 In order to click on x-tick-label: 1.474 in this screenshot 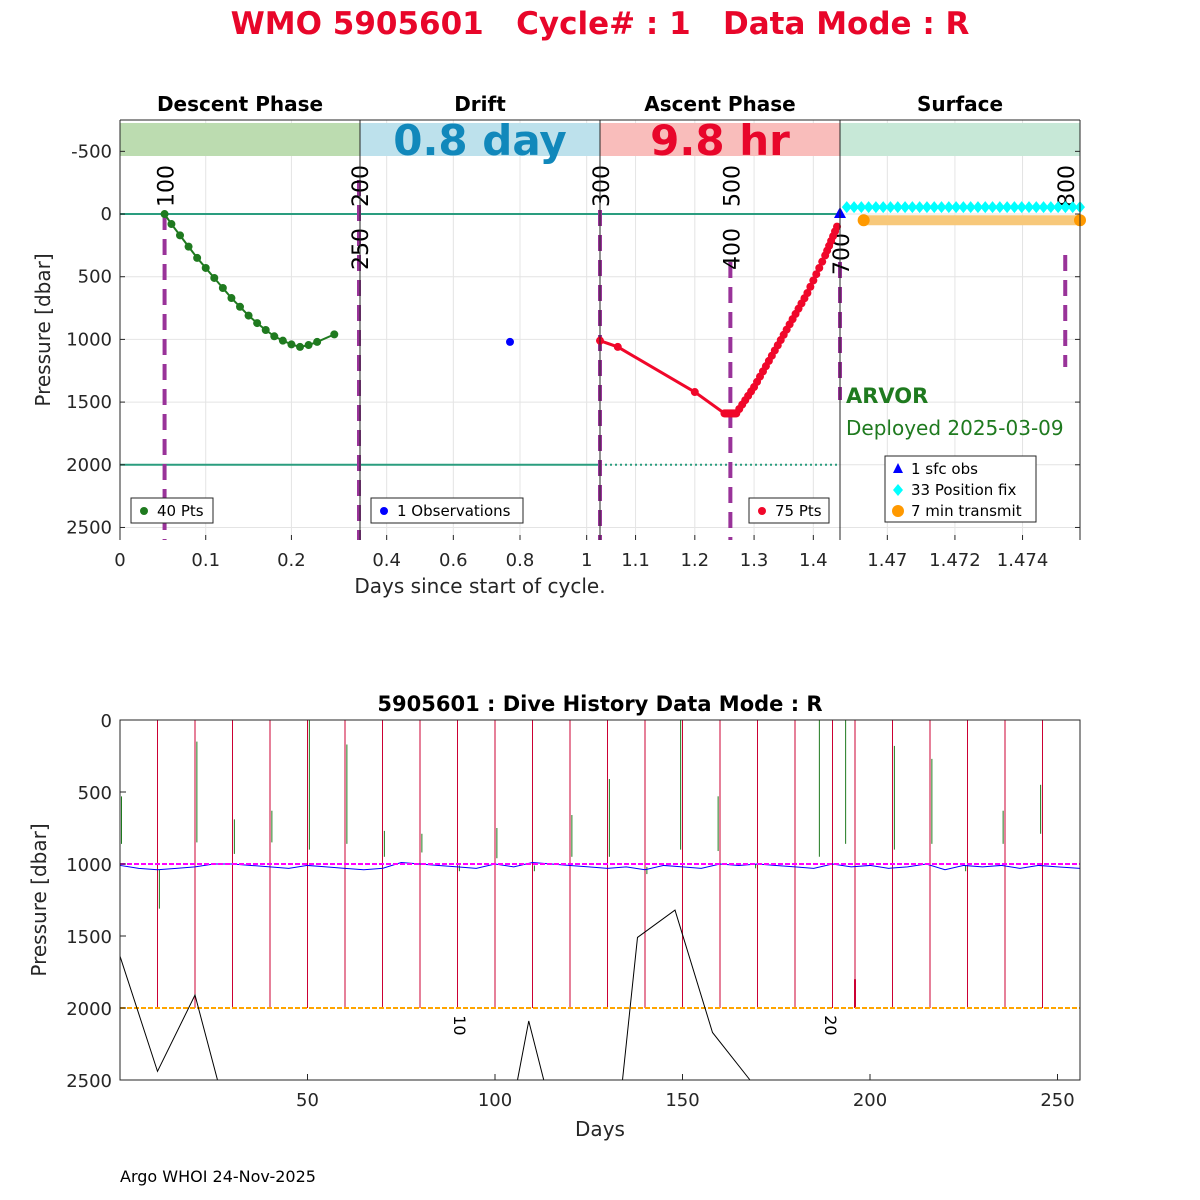, I will do `click(1023, 560)`.